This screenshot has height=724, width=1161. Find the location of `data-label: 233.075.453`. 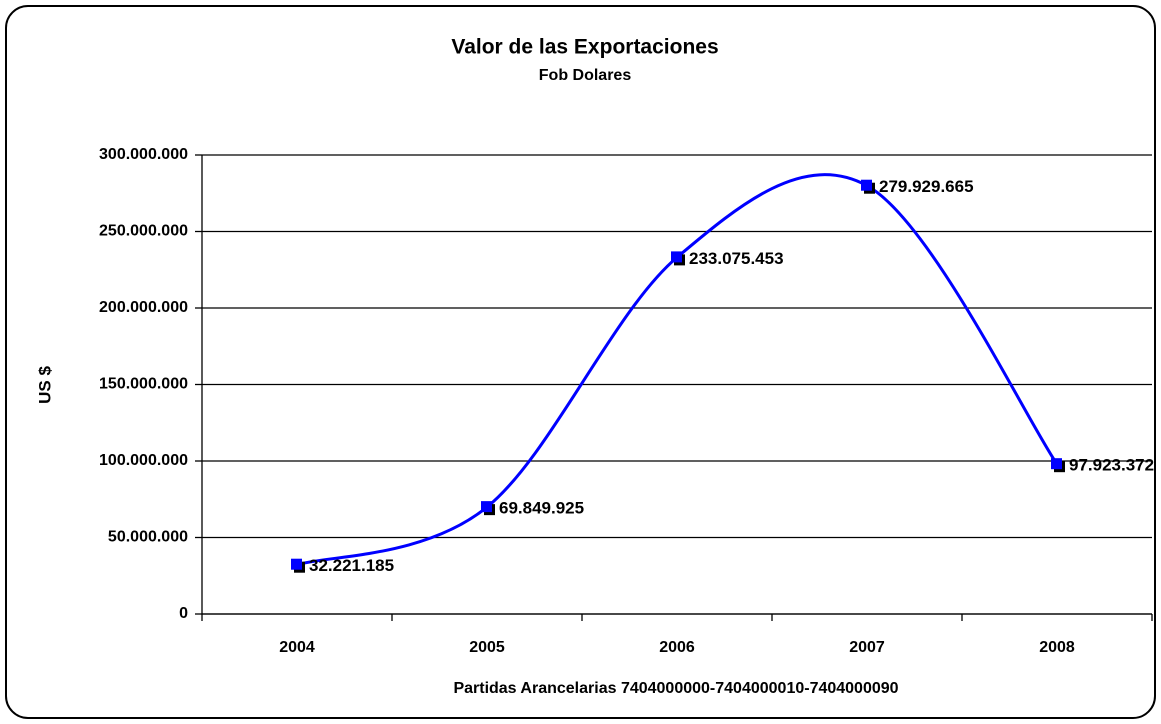

data-label: 233.075.453 is located at coordinates (736, 258).